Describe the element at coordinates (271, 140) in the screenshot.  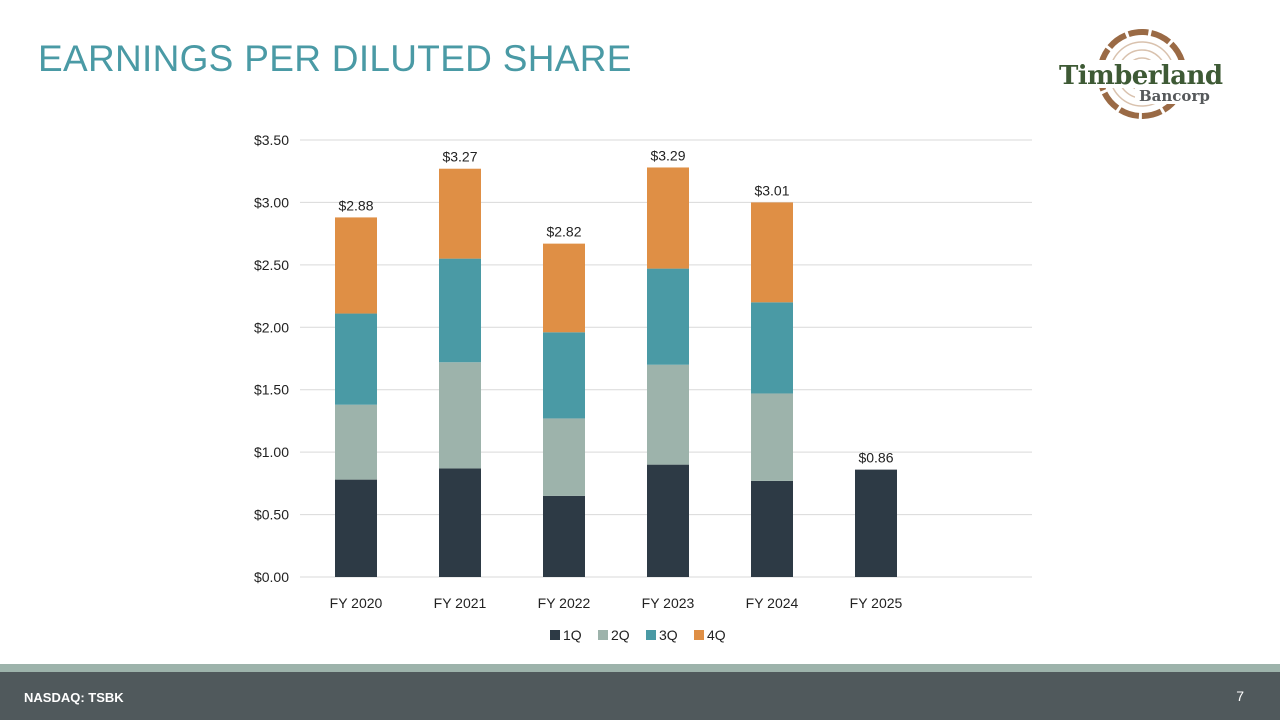
I see `y-tick-label: $3.50` at that location.